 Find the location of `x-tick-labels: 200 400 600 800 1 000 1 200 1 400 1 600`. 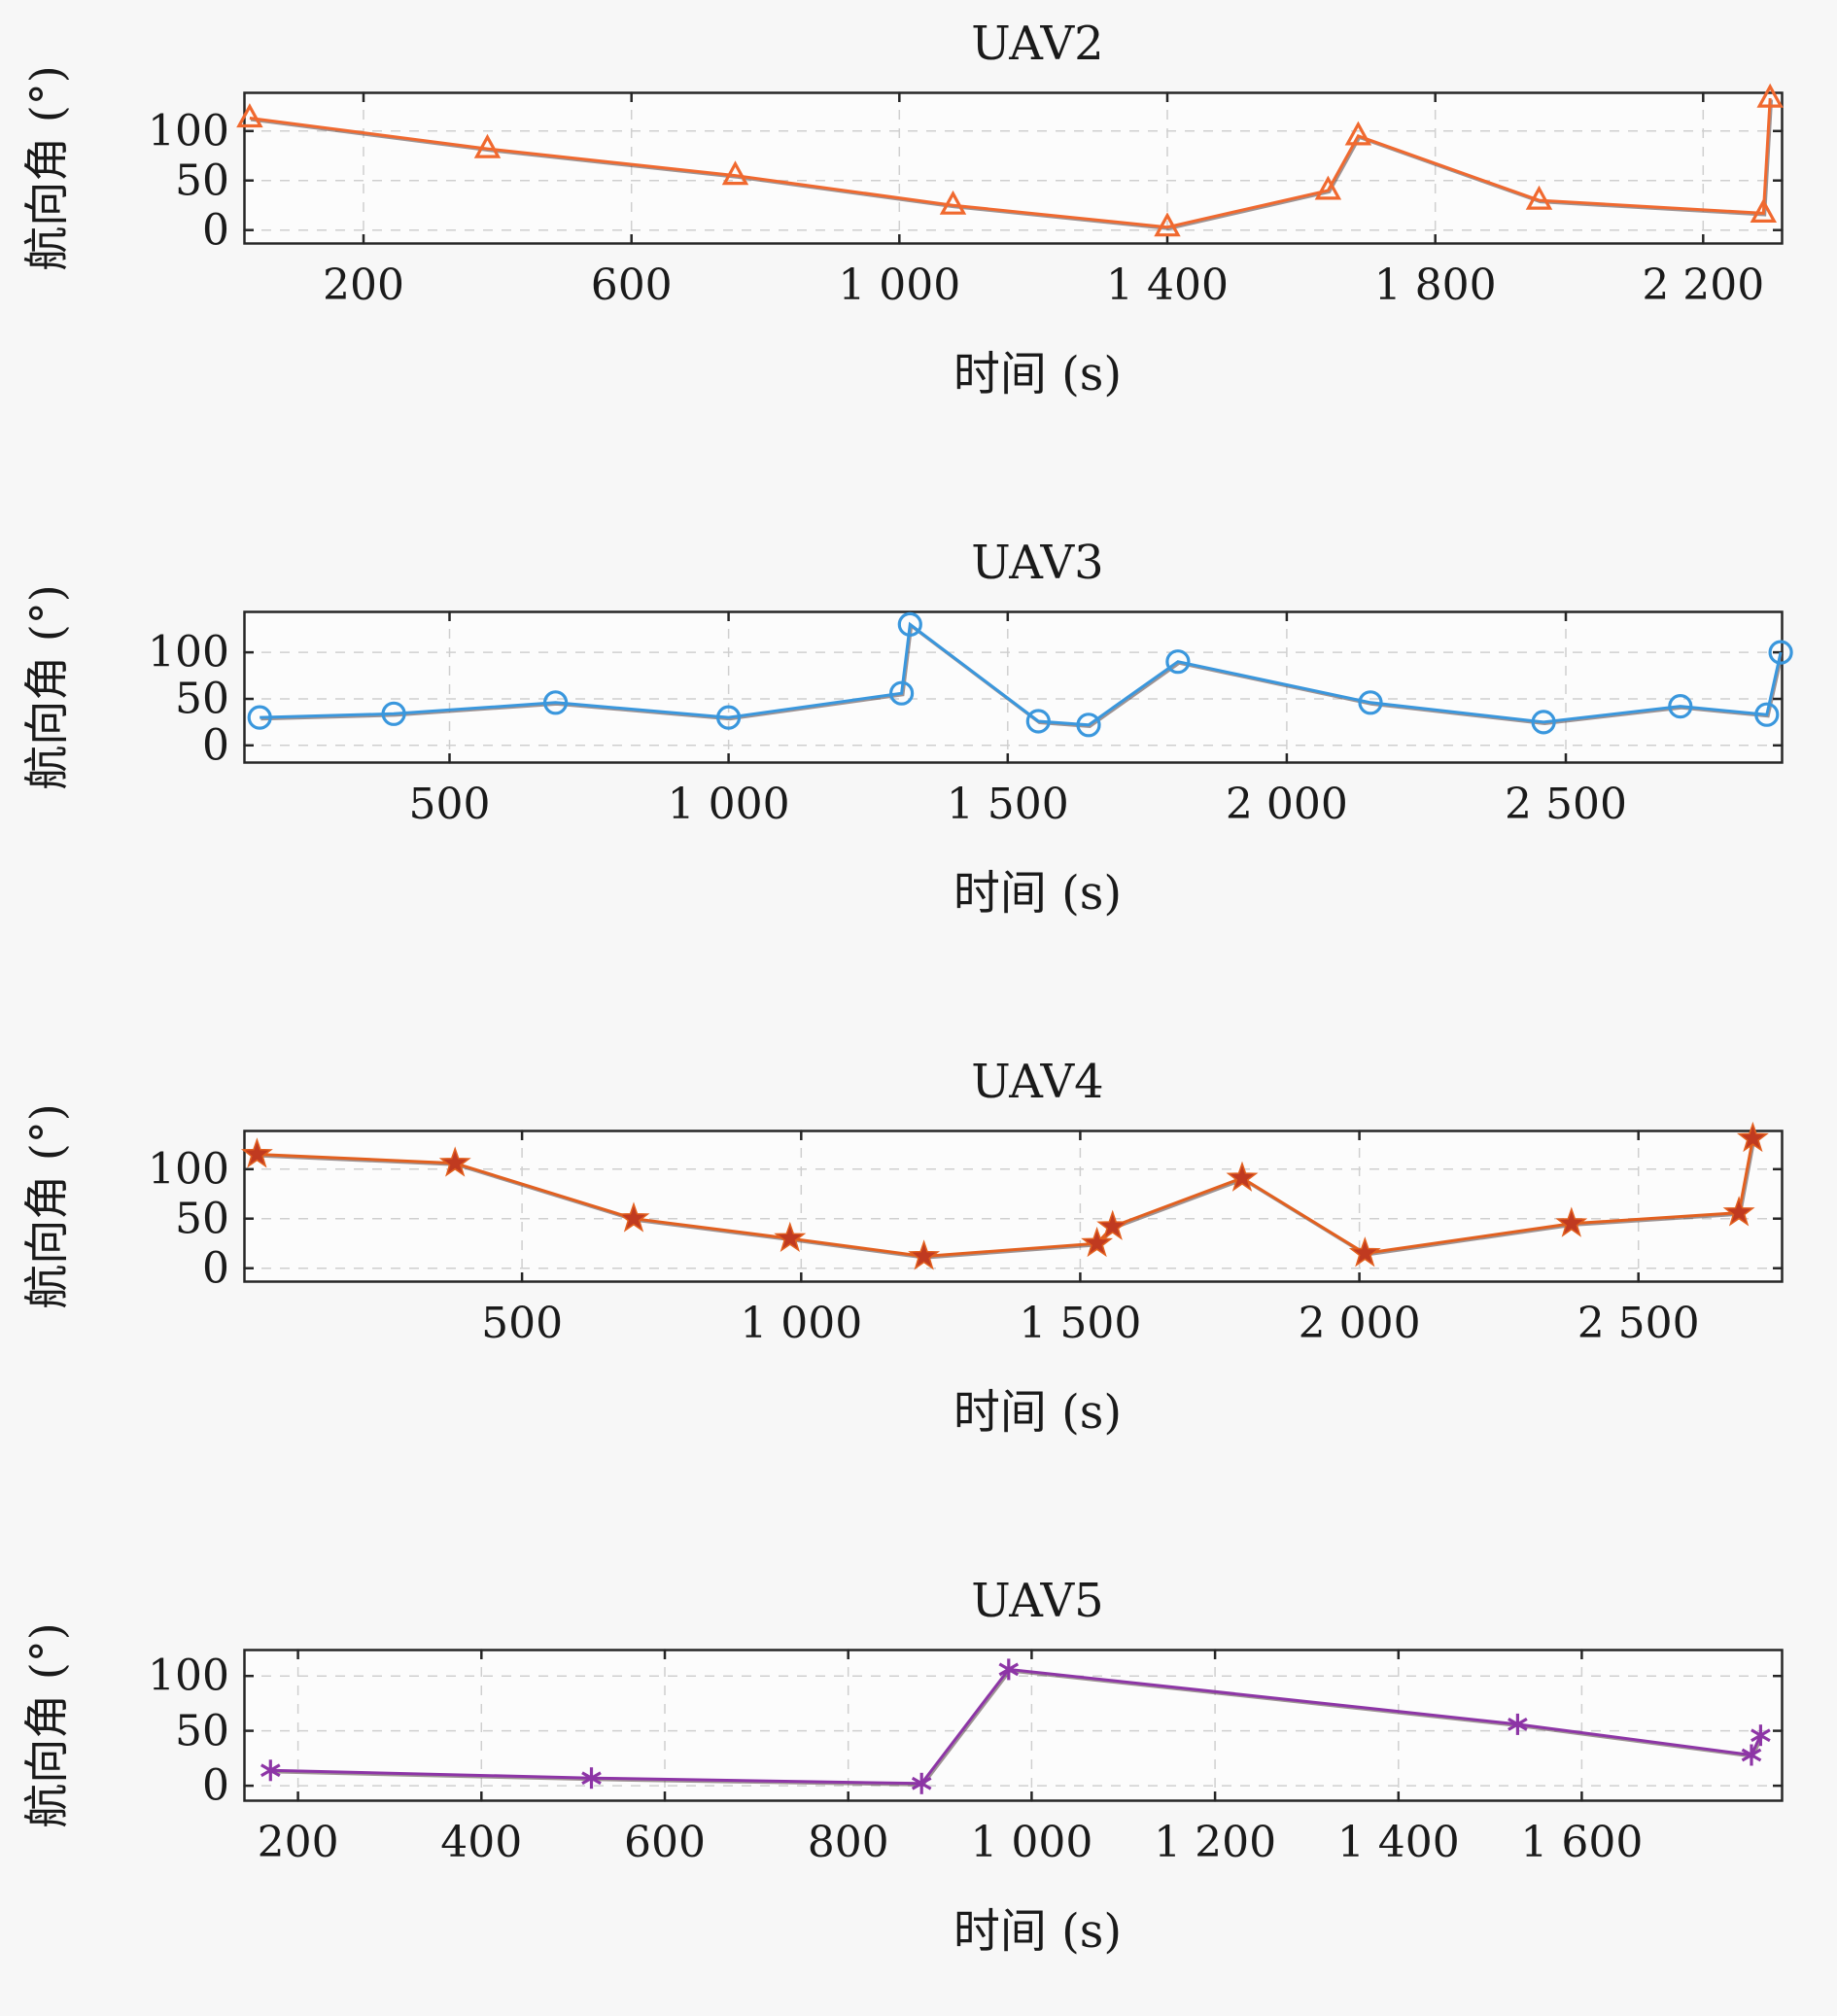

x-tick-labels: 200 400 600 800 1 000 1 200 1 400 1 600 is located at coordinates (1013, 1846).